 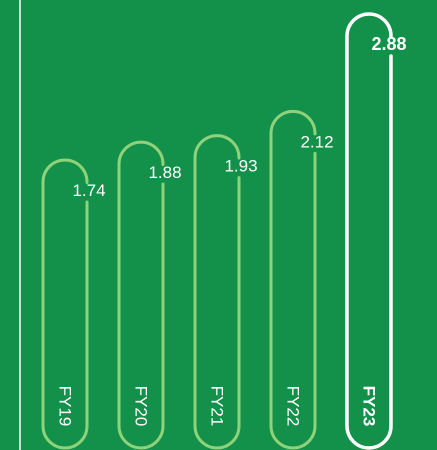 I want to click on category-label-fy22: FY22, so click(x=293, y=406).